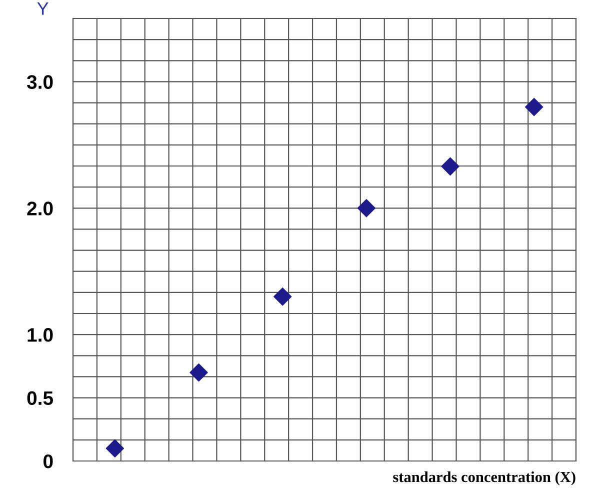 This screenshot has width=600, height=497. Describe the element at coordinates (40, 335) in the screenshot. I see `y-tick-label: 1.0` at that location.